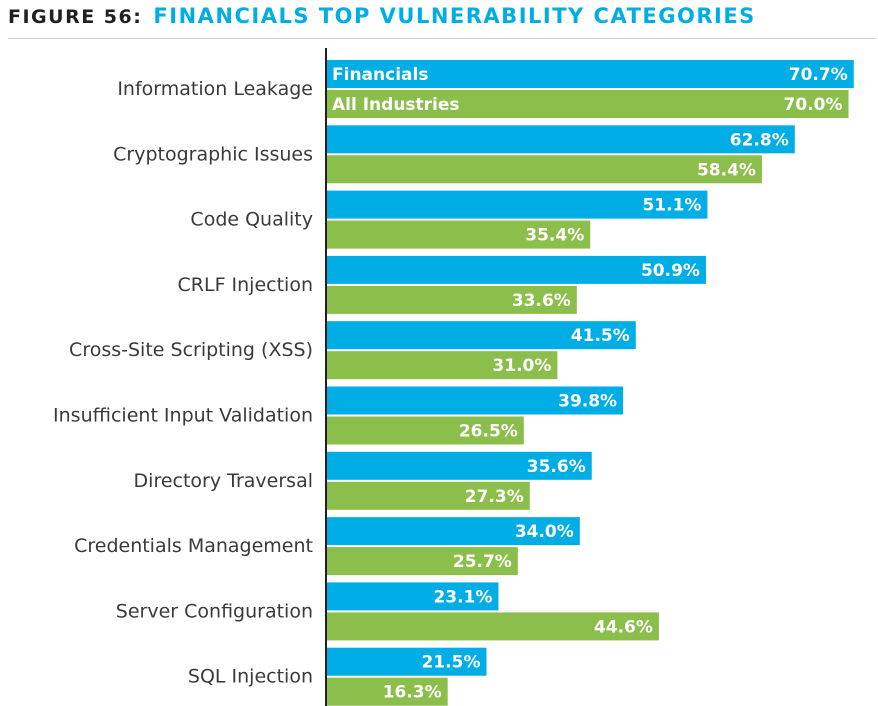 Image resolution: width=878 pixels, height=706 pixels. I want to click on all-industries-value-label: 35.4%, so click(554, 236).